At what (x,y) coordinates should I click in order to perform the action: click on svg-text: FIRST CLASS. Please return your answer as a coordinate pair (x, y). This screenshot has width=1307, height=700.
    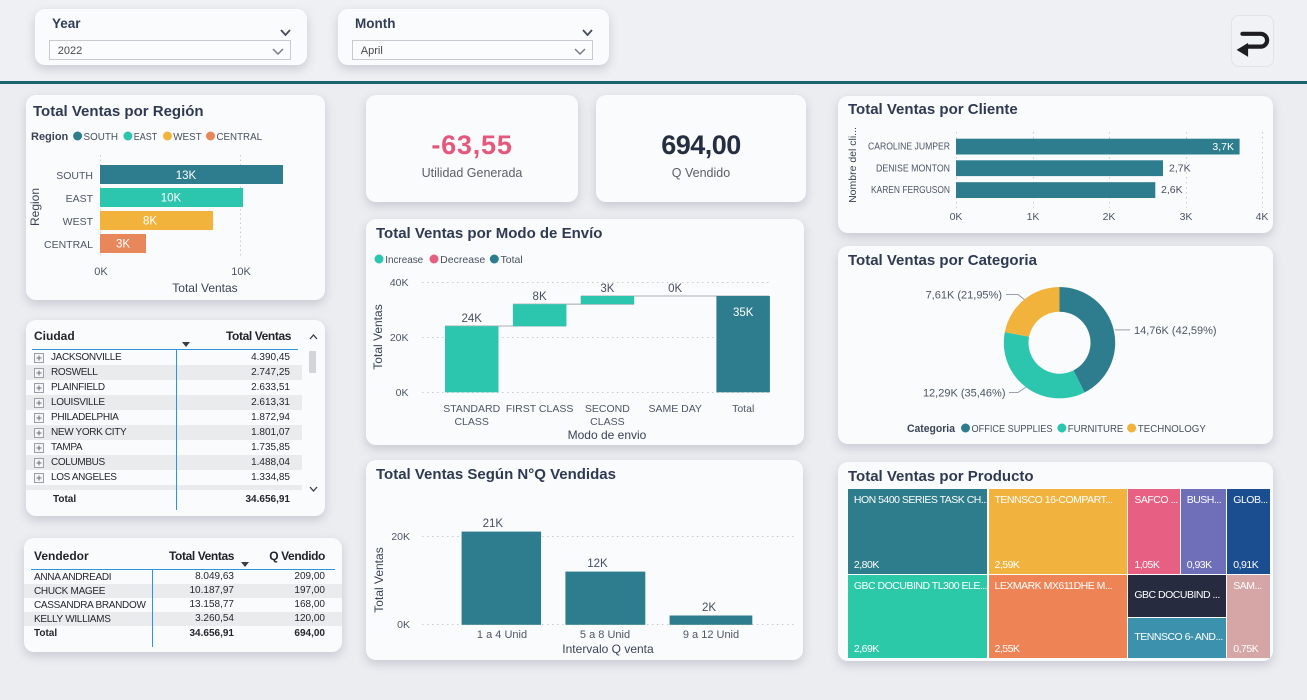
    Looking at the image, I should click on (539, 409).